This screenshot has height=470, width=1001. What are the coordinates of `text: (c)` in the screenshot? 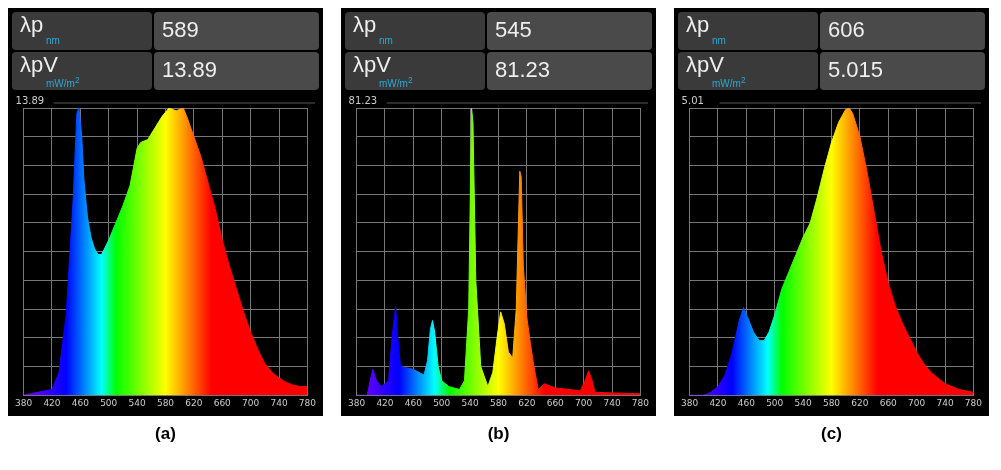 It's located at (831, 434).